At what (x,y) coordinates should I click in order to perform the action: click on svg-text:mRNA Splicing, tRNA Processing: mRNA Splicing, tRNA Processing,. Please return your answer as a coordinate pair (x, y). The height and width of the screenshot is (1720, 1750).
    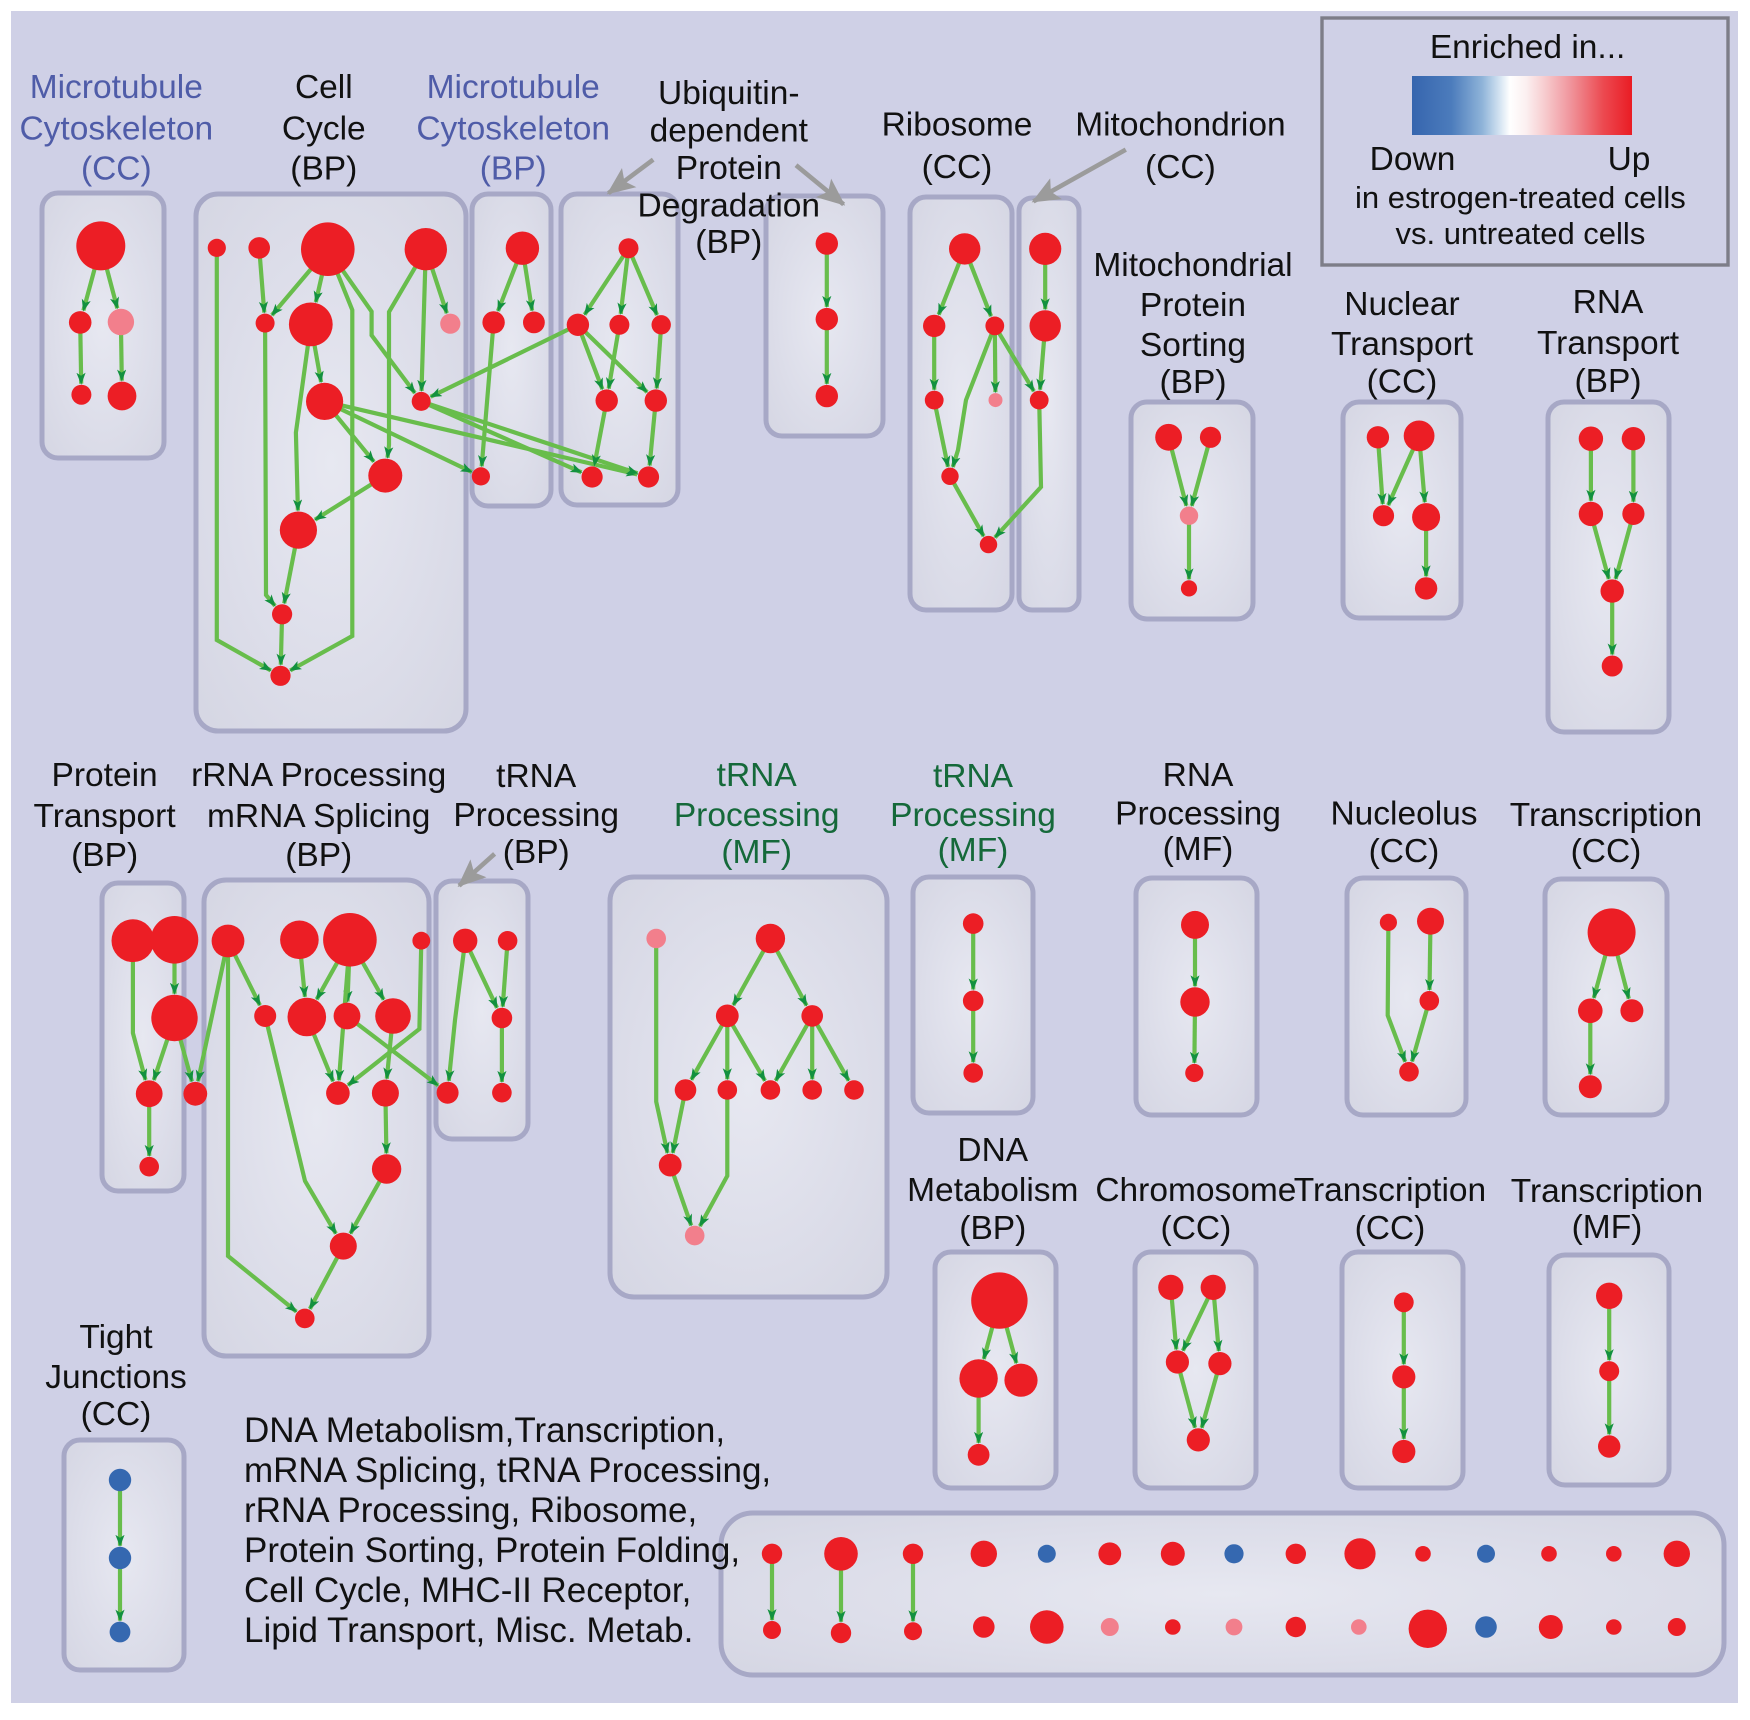
    Looking at the image, I should click on (507, 1470).